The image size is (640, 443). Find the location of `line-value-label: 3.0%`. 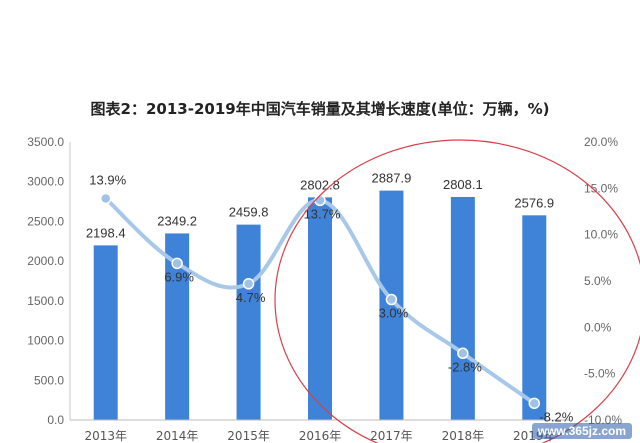

line-value-label: 3.0% is located at coordinates (394, 313).